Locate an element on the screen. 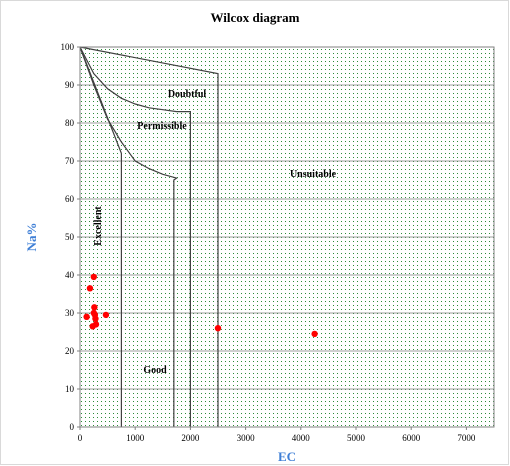  y-tick-label: 50 is located at coordinates (70, 237).